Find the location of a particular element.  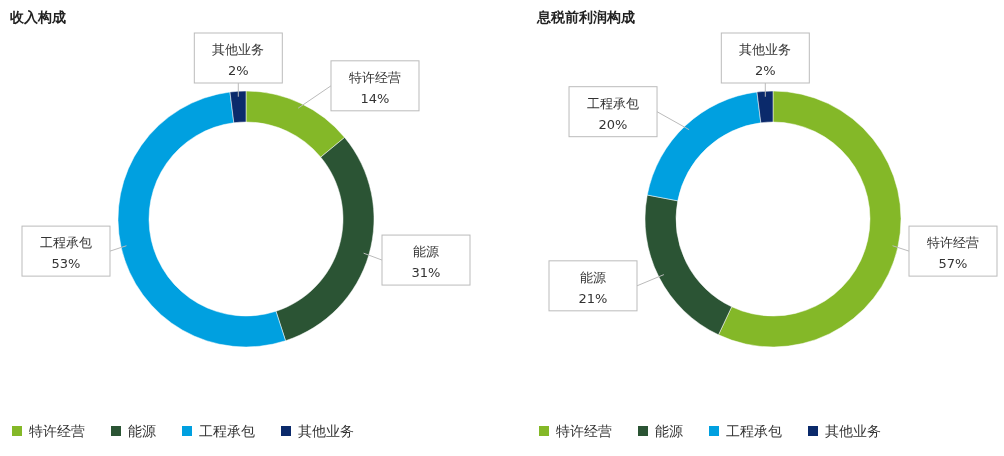

data-label: 57% is located at coordinates (953, 264).